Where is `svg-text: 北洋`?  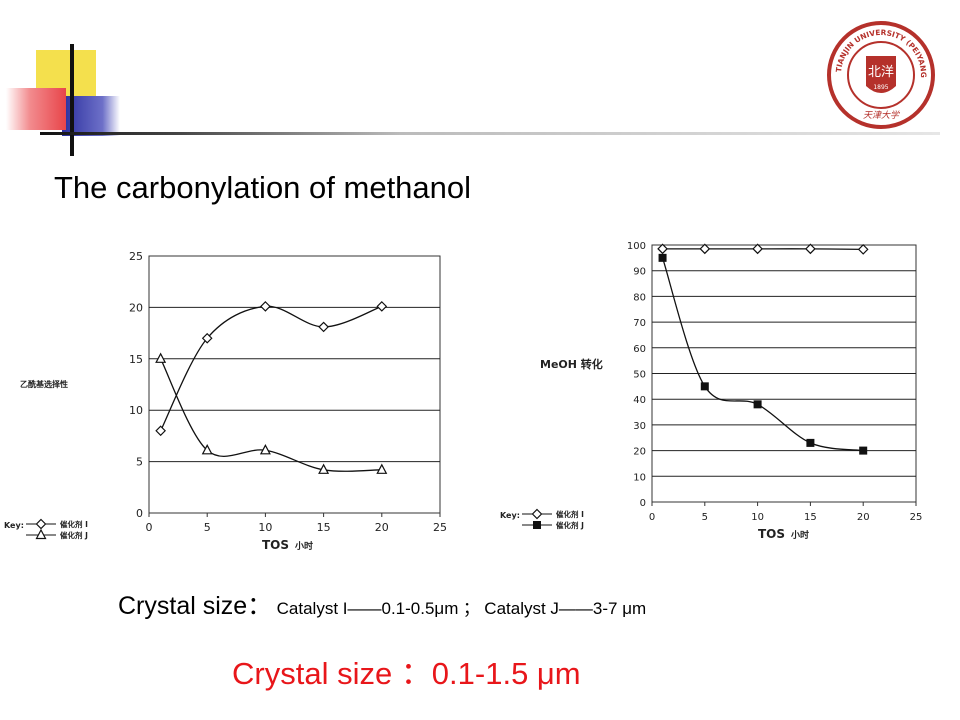
svg-text: 北洋 is located at coordinates (881, 72).